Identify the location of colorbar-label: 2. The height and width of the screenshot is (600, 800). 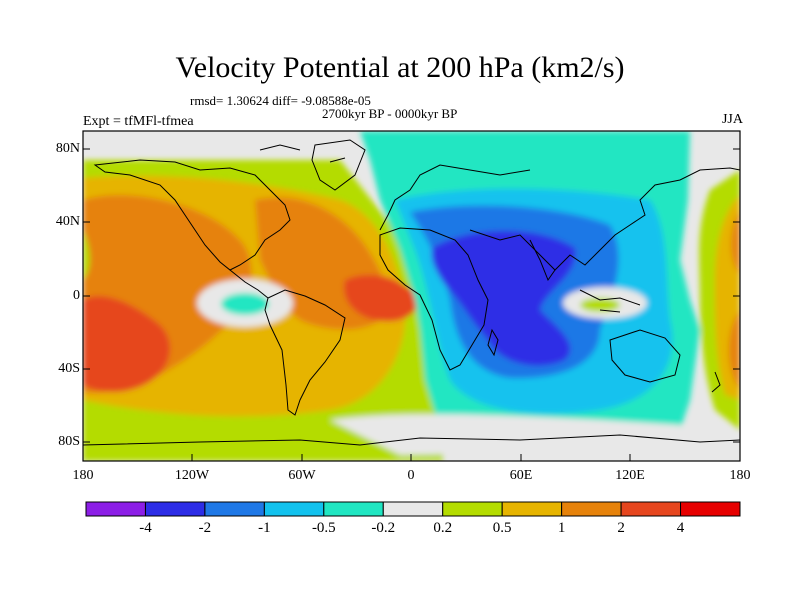
(621, 528).